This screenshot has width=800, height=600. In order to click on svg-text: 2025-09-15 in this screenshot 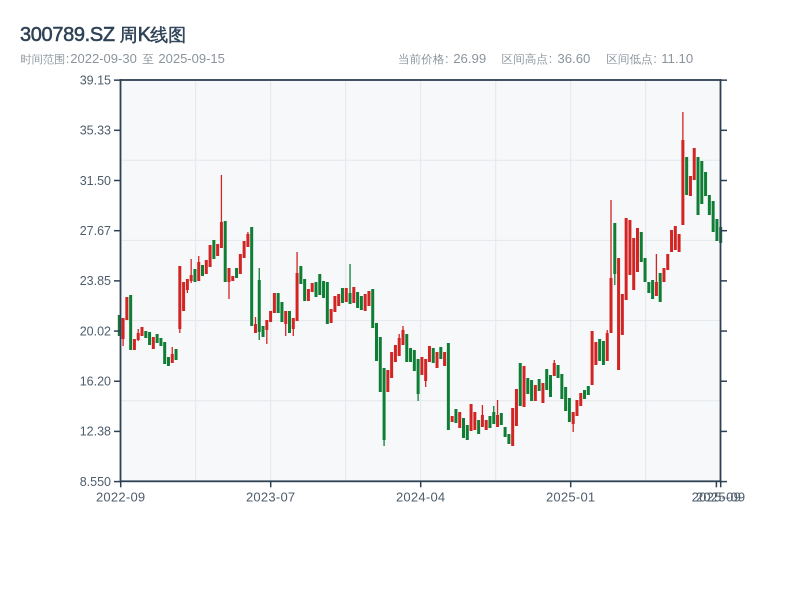, I will do `click(191, 58)`.